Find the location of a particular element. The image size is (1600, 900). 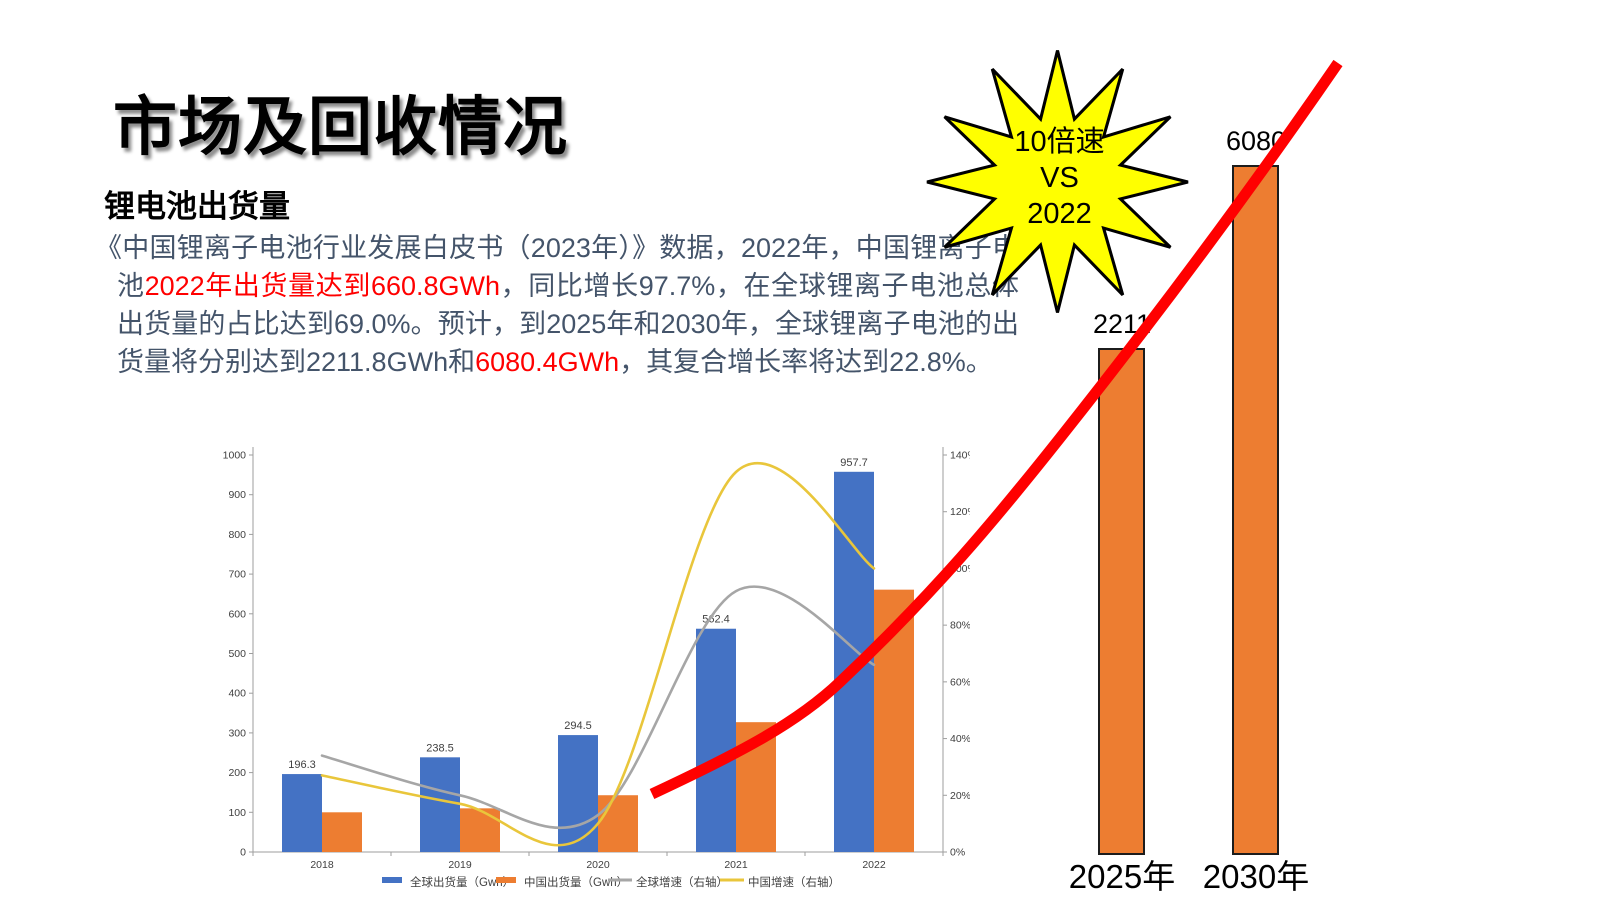

right-axis-tick-label: 80% is located at coordinates (960, 626).